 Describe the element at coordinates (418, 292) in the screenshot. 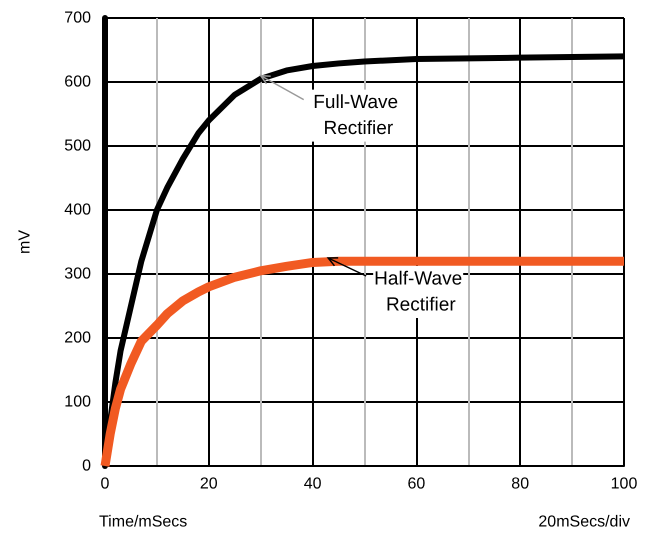

I see `annotation: Half-Wave Rectifier` at that location.